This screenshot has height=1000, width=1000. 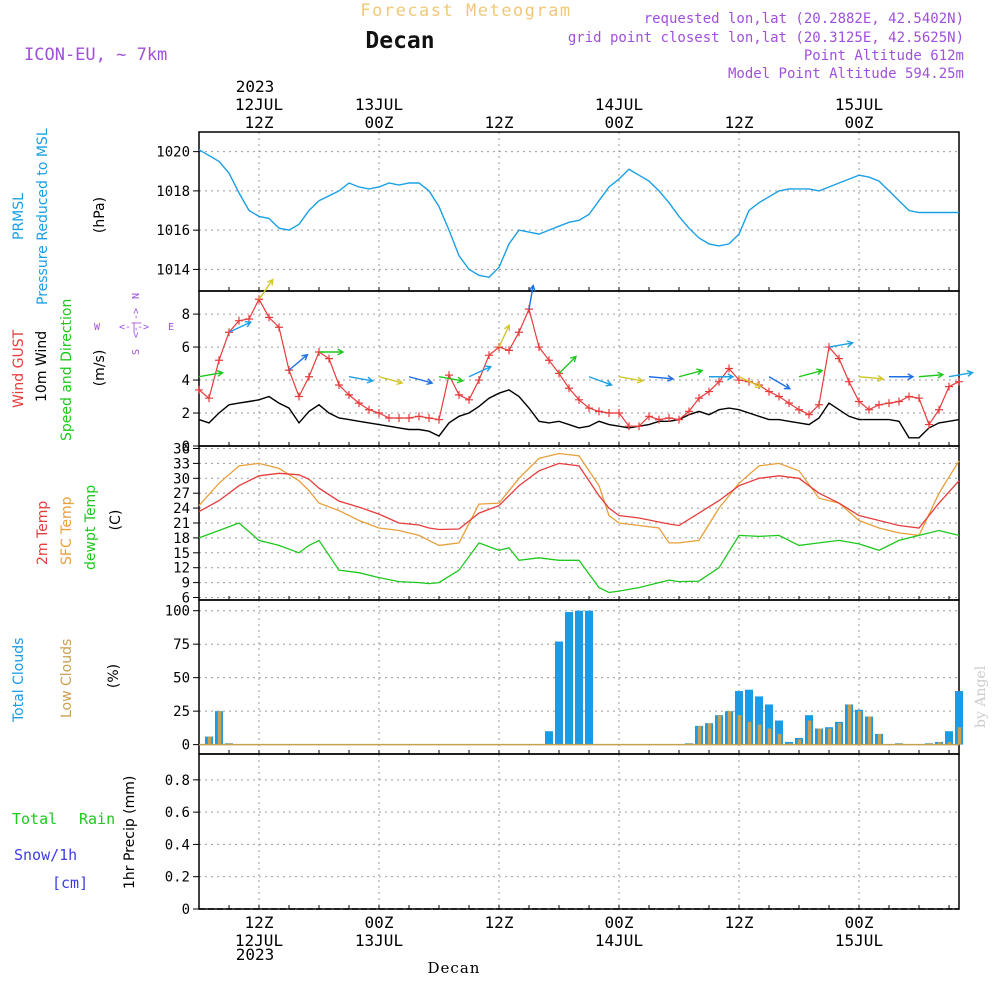 What do you see at coordinates (67, 370) in the screenshot?
I see `speed-direction-label: Speed and Direction` at bounding box center [67, 370].